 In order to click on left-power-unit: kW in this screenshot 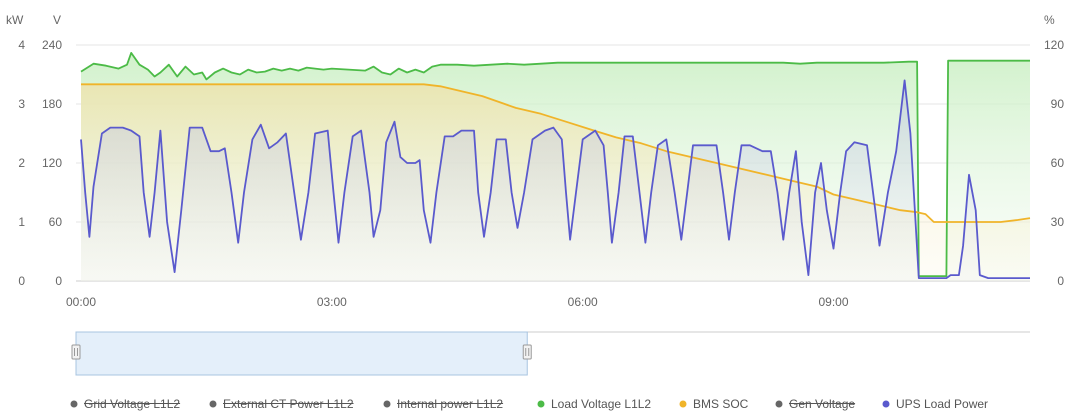, I will do `click(15, 20)`.